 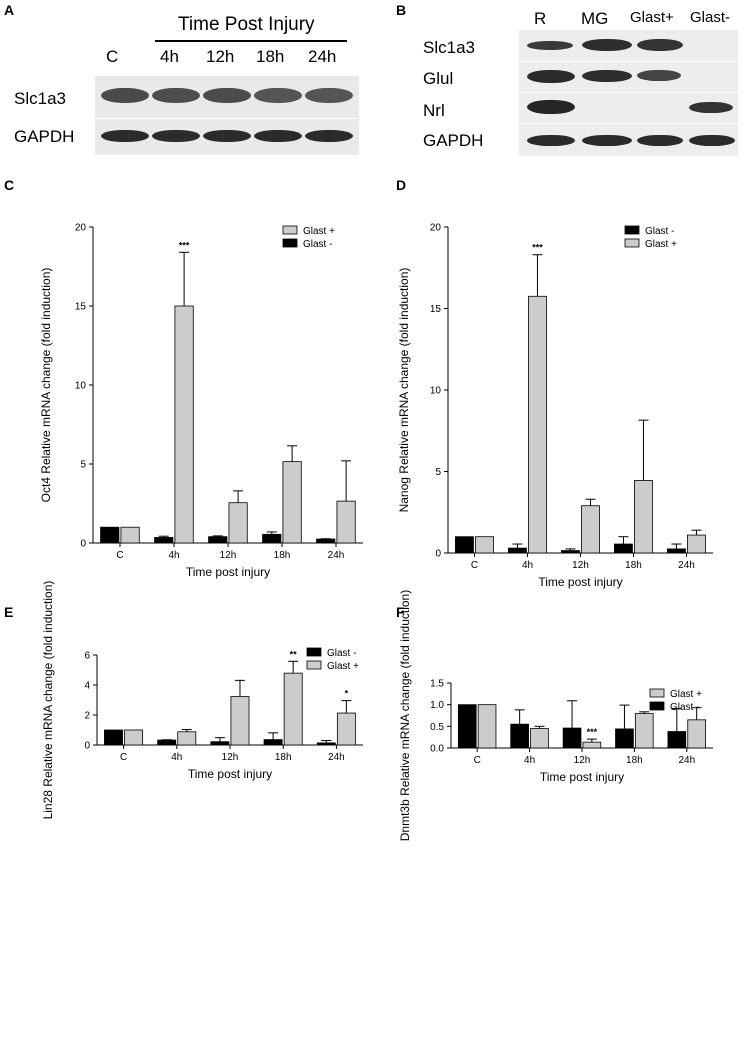 I want to click on chart-f-ytick-label-2: 1.0, so click(x=437, y=705).